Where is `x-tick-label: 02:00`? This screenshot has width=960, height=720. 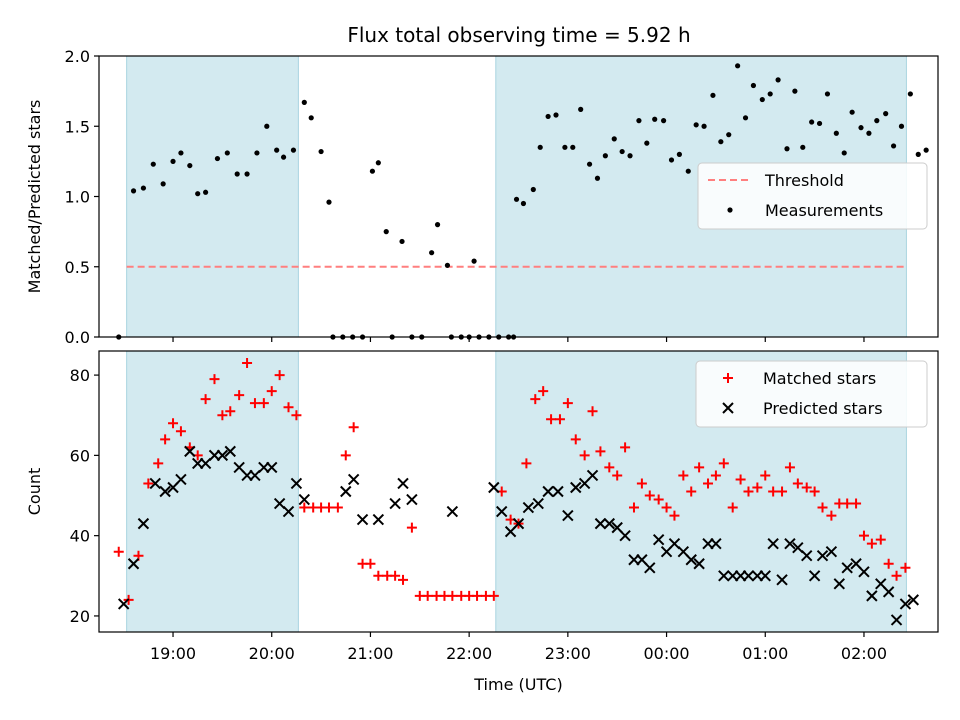
x-tick-label: 02:00 is located at coordinates (864, 653).